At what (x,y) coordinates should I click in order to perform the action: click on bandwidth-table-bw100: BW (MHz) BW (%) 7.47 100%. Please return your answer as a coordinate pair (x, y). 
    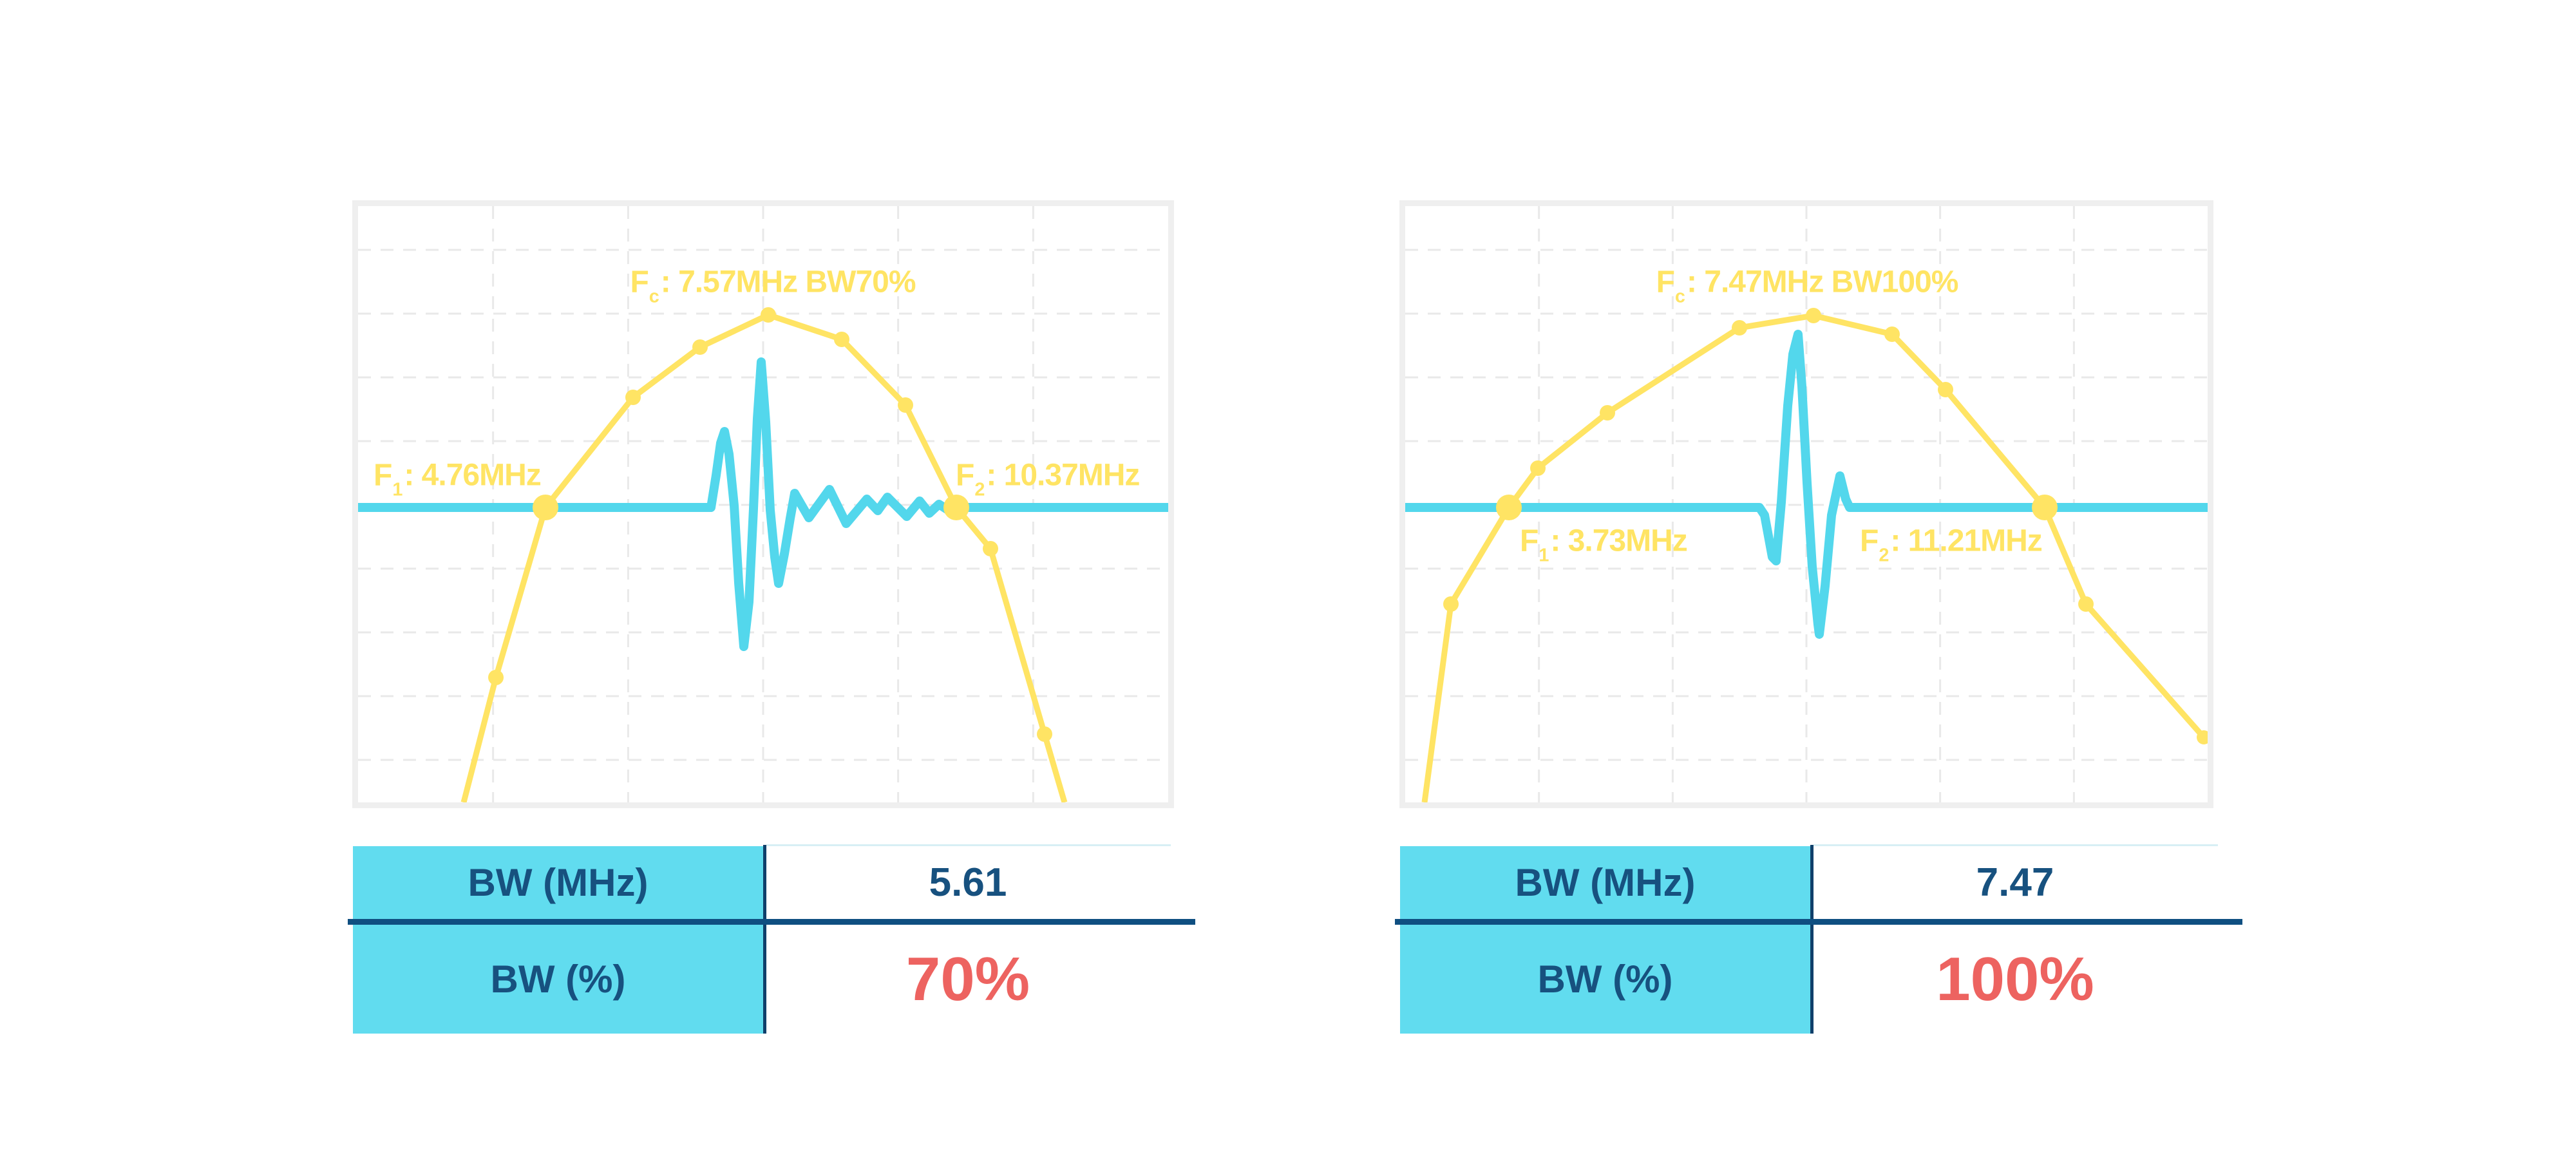
    Looking at the image, I should click on (1818, 941).